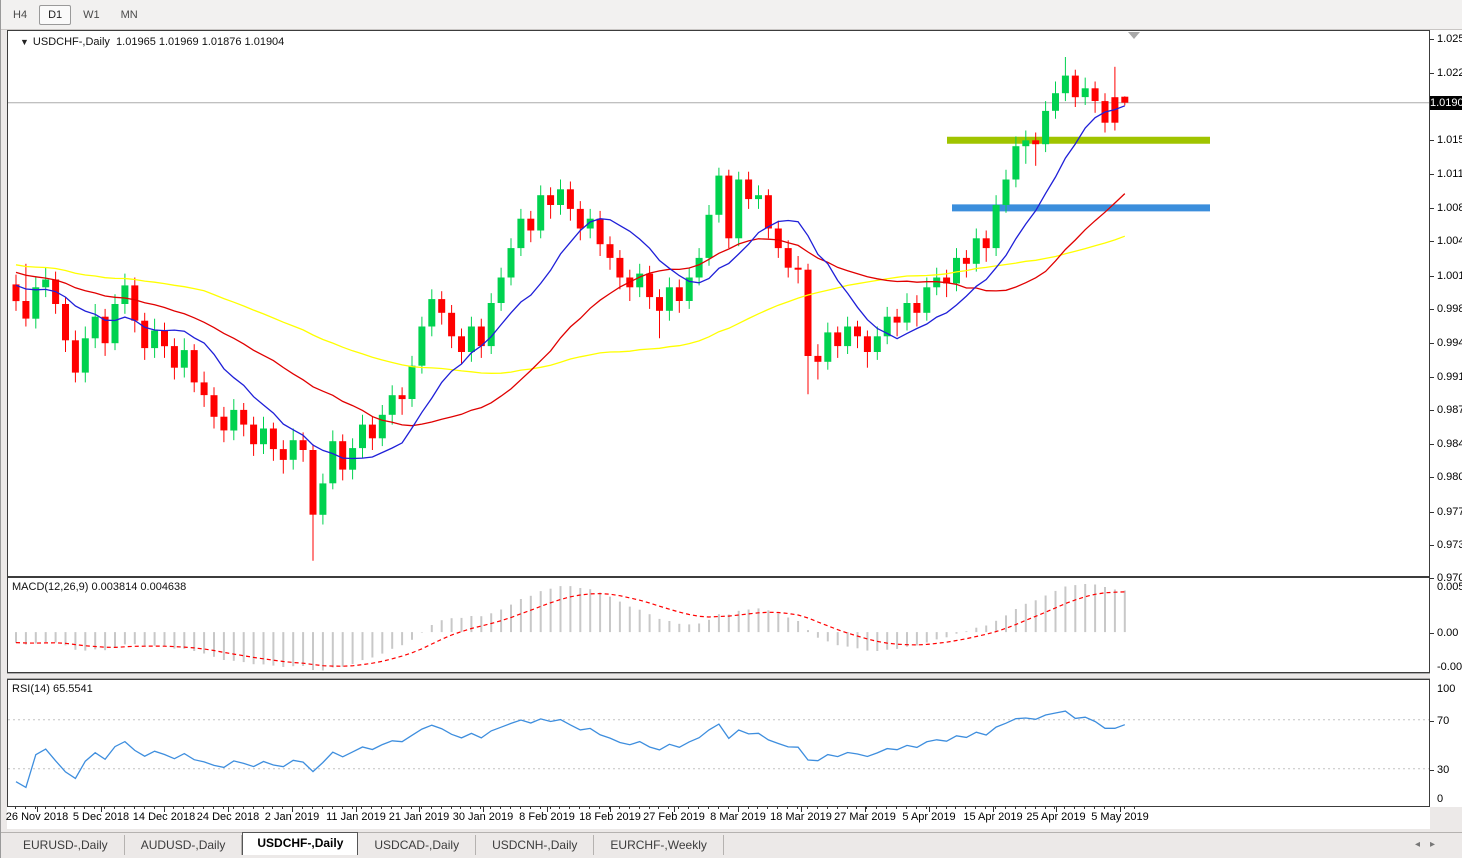  I want to click on price-tick-label: 0.97390, so click(1449, 545).